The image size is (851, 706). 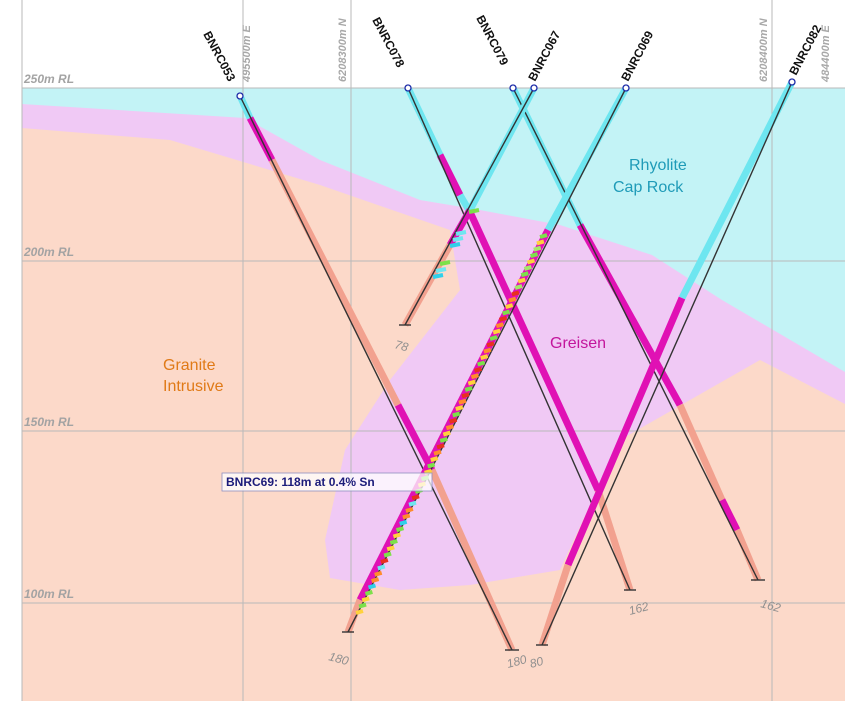 I want to click on intercept-callout-box, so click(x=327, y=482).